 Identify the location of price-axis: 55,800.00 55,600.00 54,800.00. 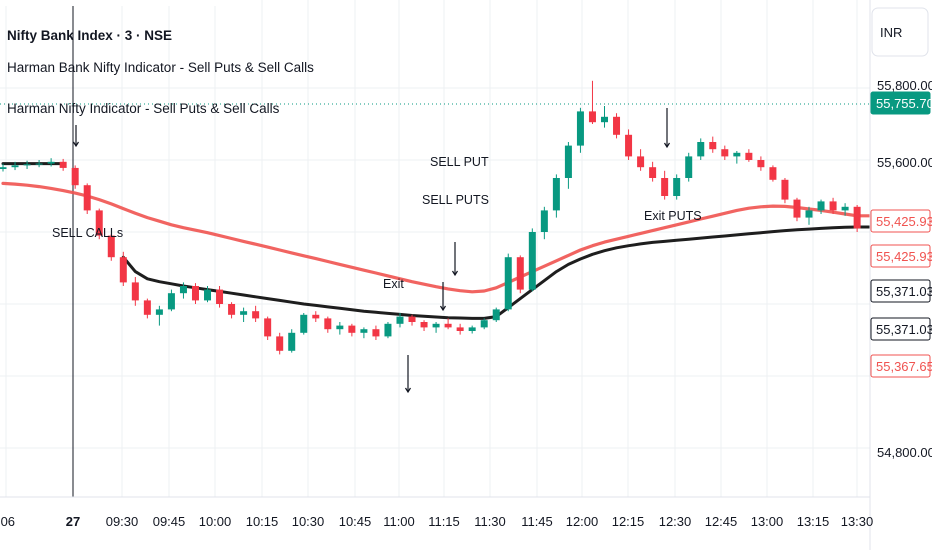
(904, 269).